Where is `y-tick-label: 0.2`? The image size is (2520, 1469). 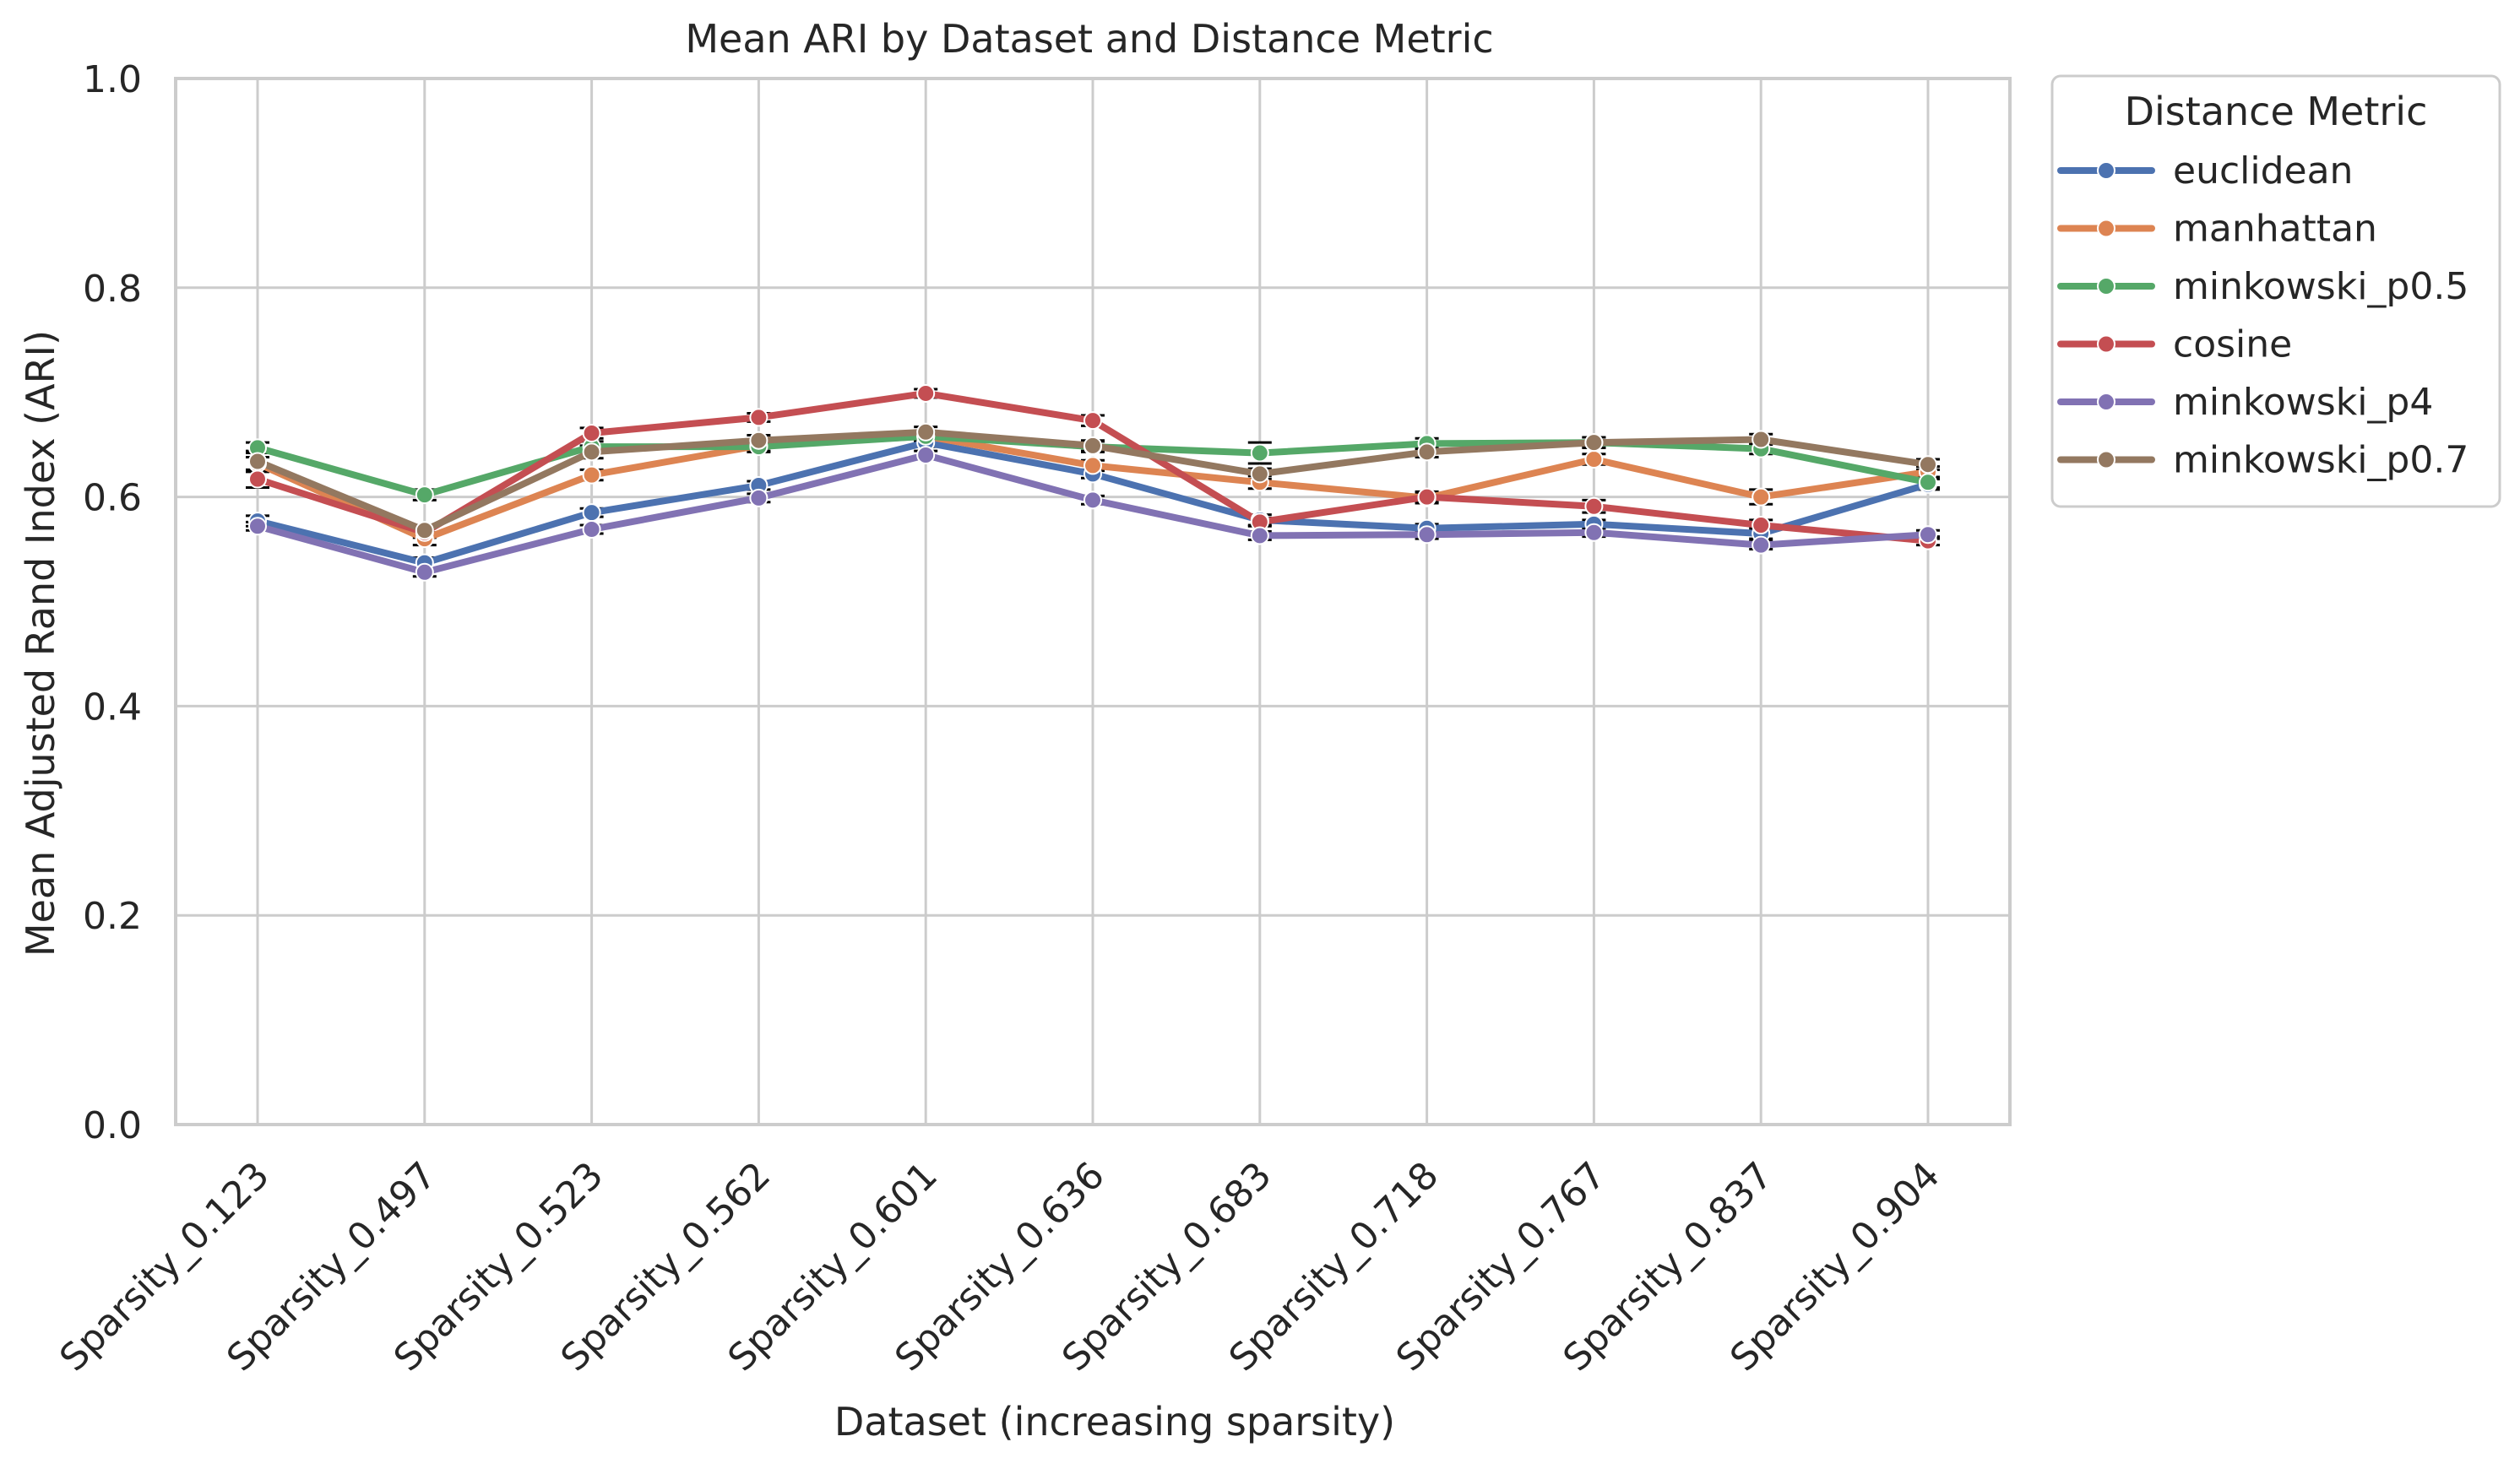
y-tick-label: 0.2 is located at coordinates (113, 916).